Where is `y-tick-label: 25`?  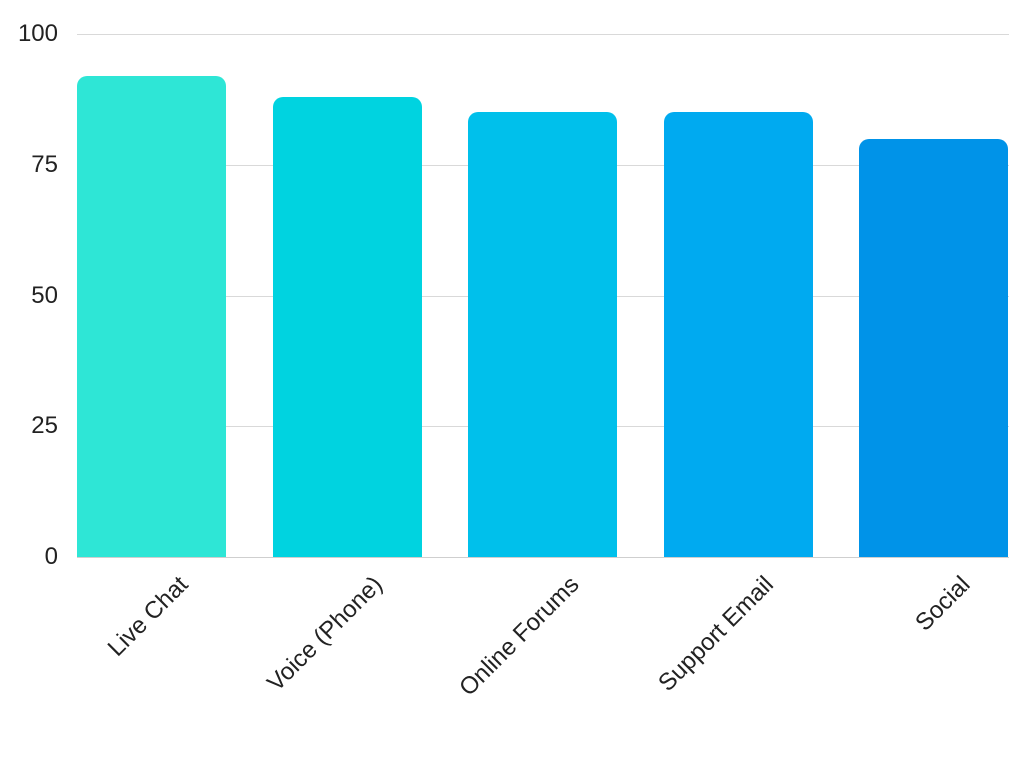 y-tick-label: 25 is located at coordinates (44, 426).